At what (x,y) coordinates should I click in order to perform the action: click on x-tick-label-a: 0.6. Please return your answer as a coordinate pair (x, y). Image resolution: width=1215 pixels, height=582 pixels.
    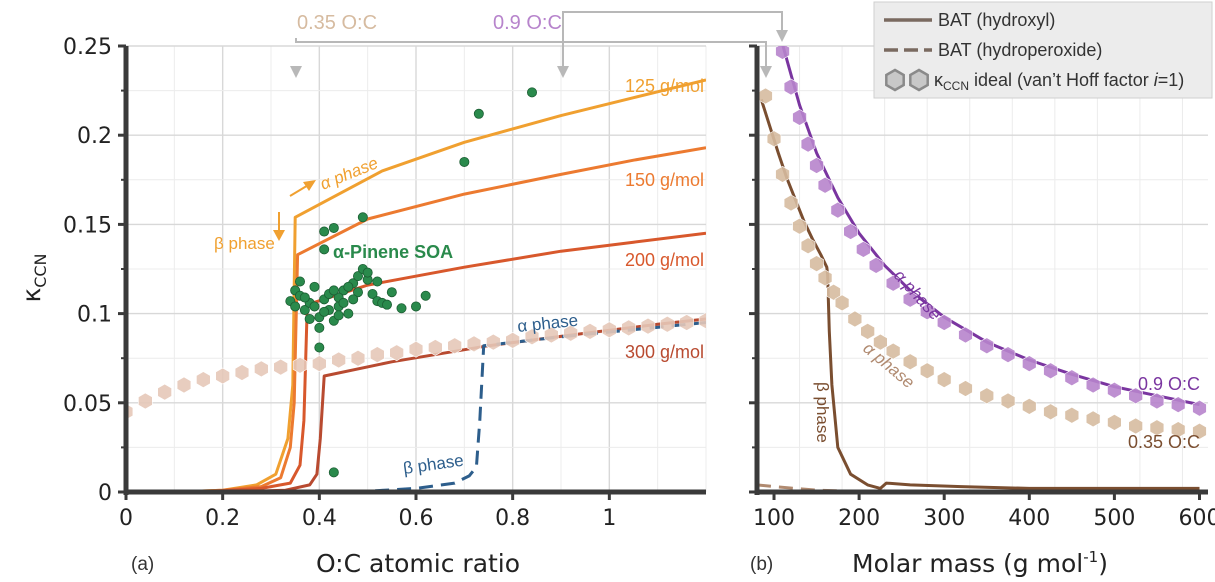
    Looking at the image, I should click on (416, 518).